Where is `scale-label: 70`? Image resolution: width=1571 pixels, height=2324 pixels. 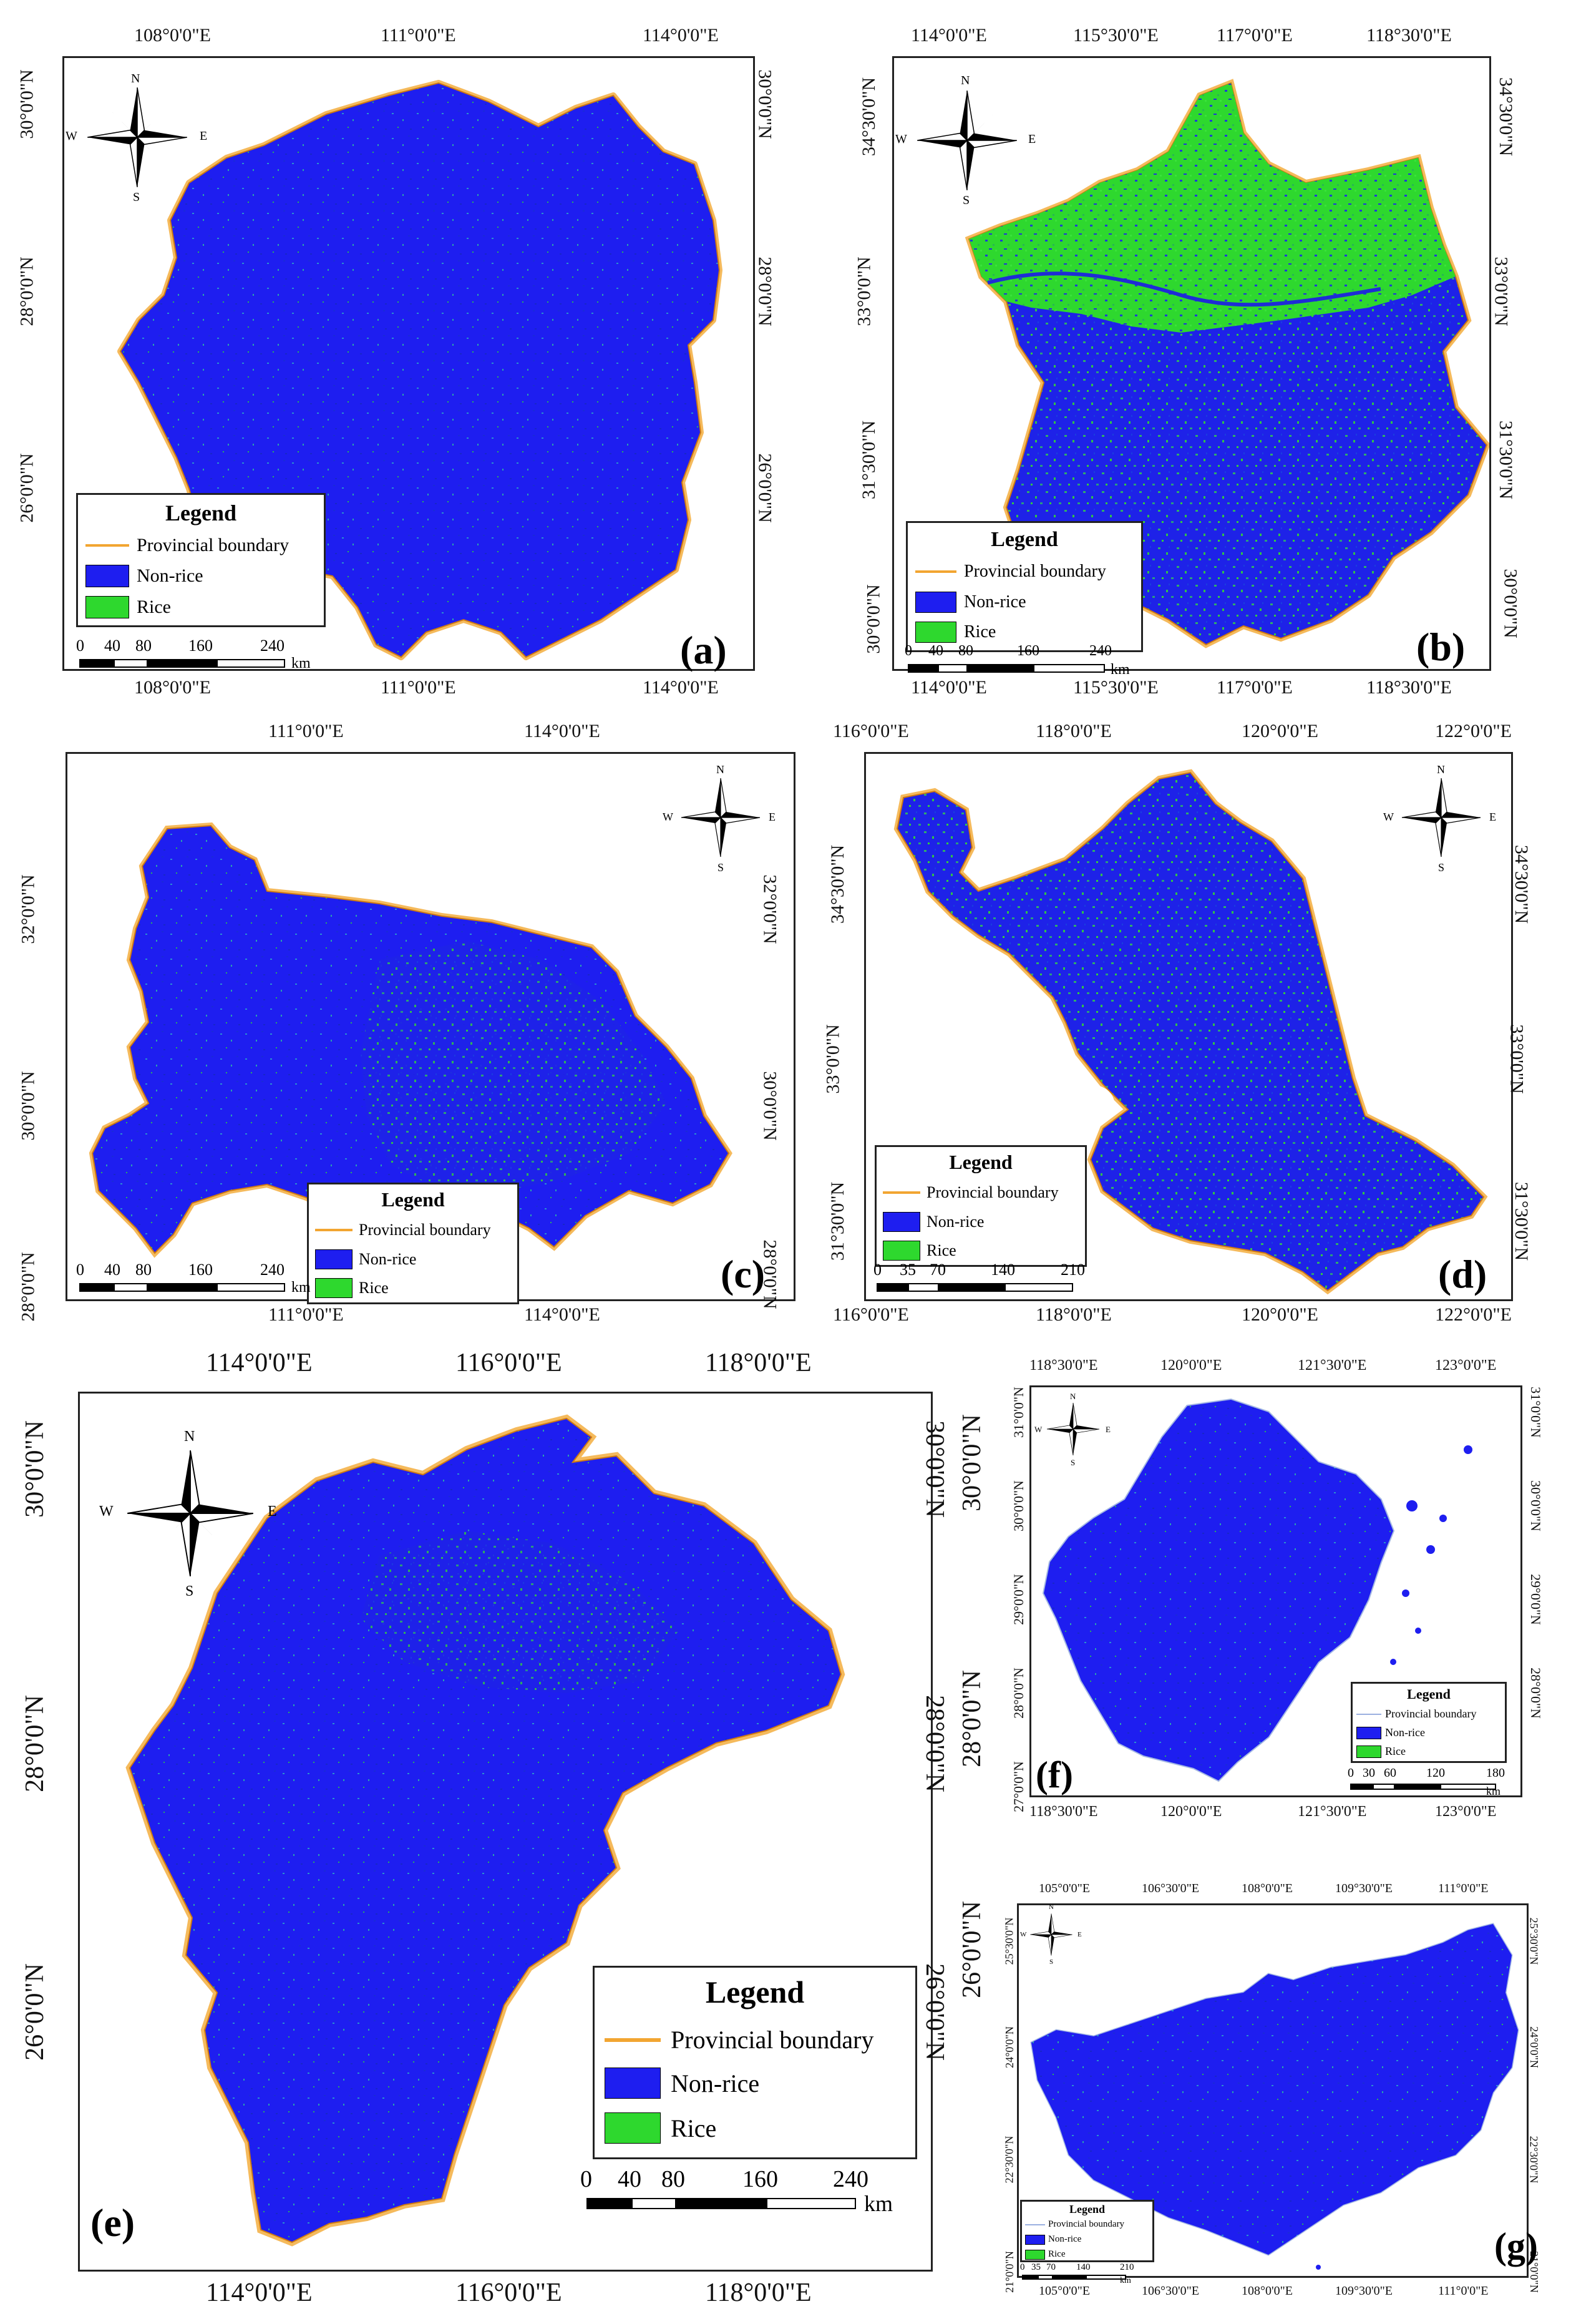
scale-label: 70 is located at coordinates (938, 1270).